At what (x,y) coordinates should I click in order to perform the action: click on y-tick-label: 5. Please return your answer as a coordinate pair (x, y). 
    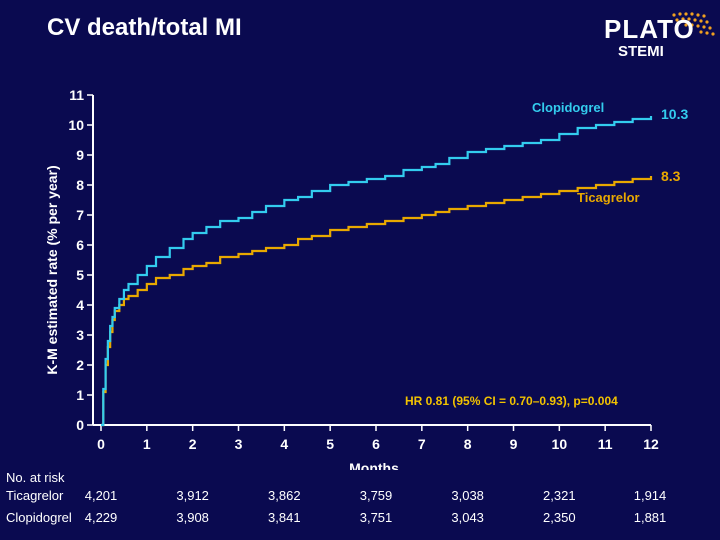
    Looking at the image, I should click on (80, 275).